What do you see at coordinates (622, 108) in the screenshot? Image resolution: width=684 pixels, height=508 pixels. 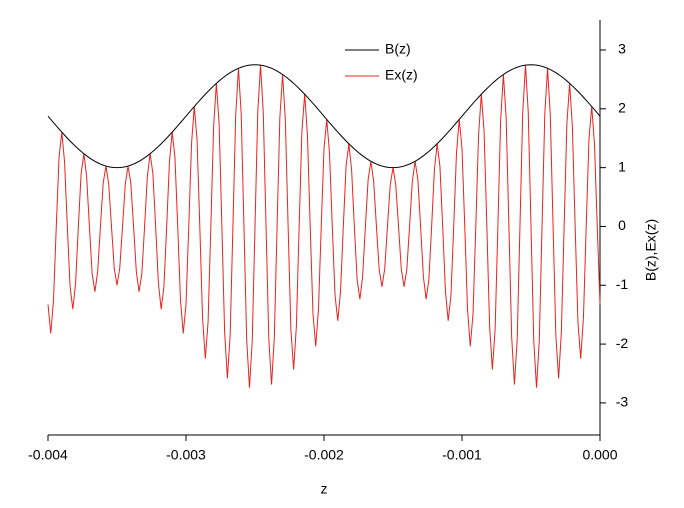 I see `y-tick-label: 2` at bounding box center [622, 108].